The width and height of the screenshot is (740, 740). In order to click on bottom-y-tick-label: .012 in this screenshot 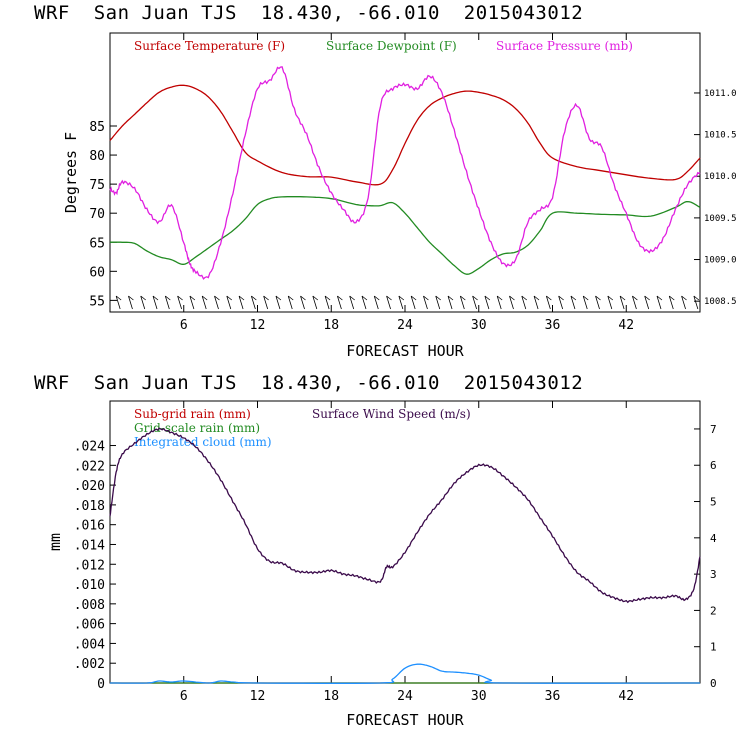, I will do `click(89, 565)`.